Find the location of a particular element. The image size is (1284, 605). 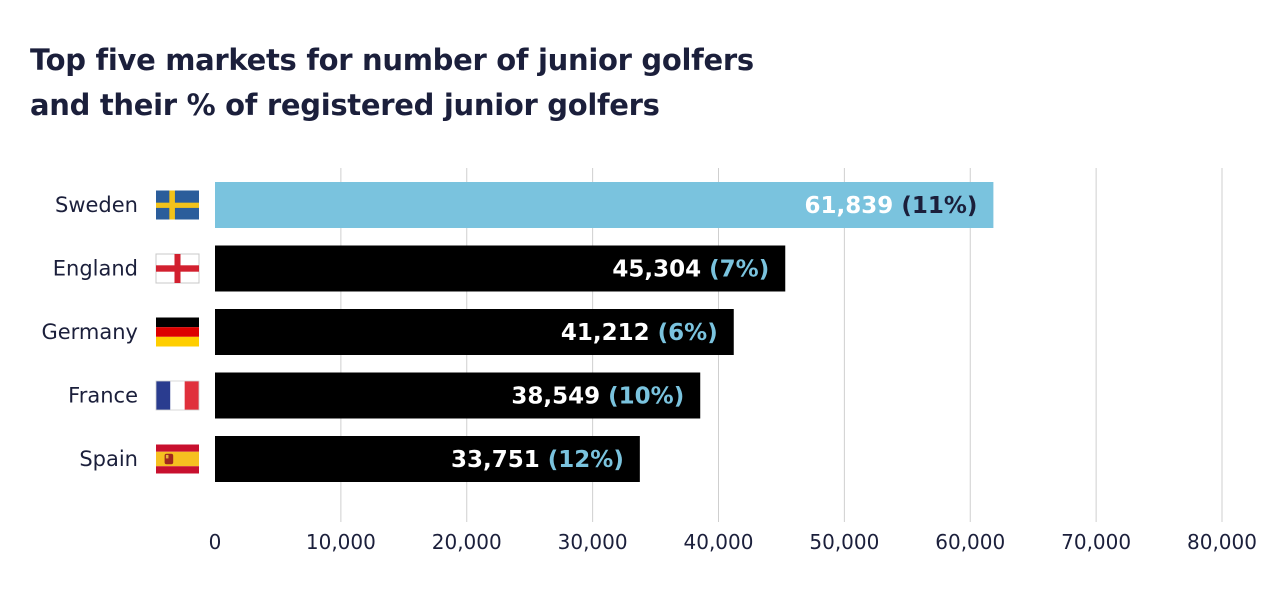

category-label-spain: Spain is located at coordinates (108, 459).